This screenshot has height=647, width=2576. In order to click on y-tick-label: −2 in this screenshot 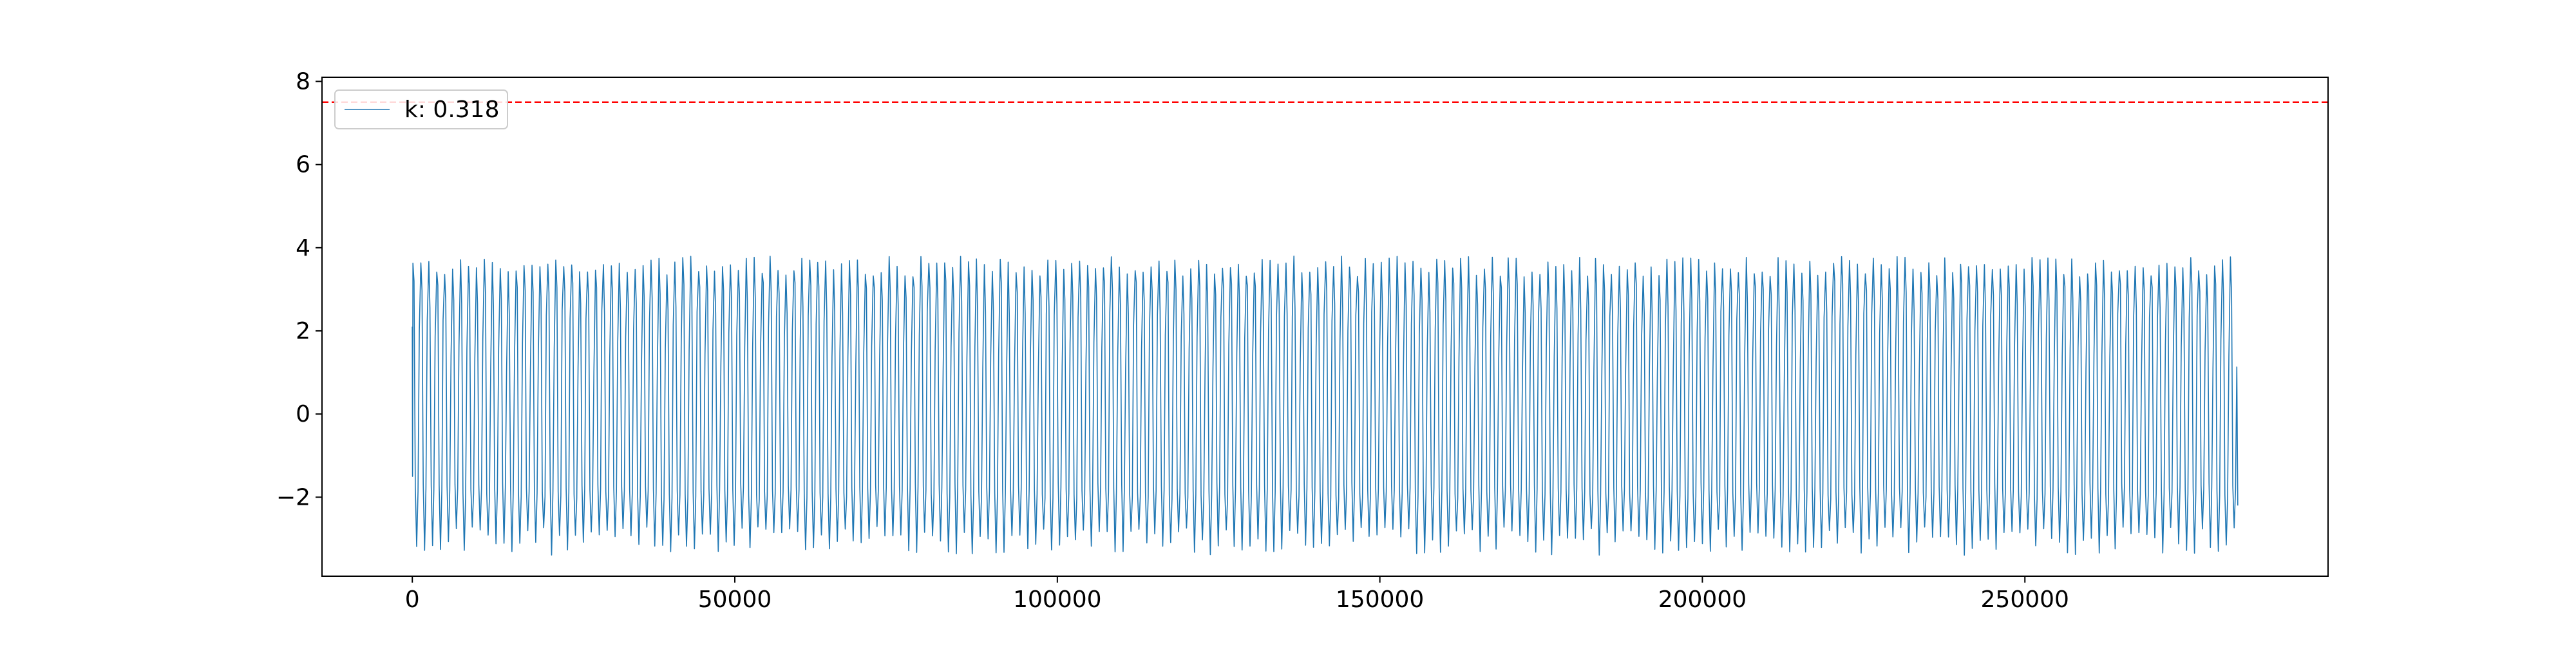, I will do `click(293, 498)`.